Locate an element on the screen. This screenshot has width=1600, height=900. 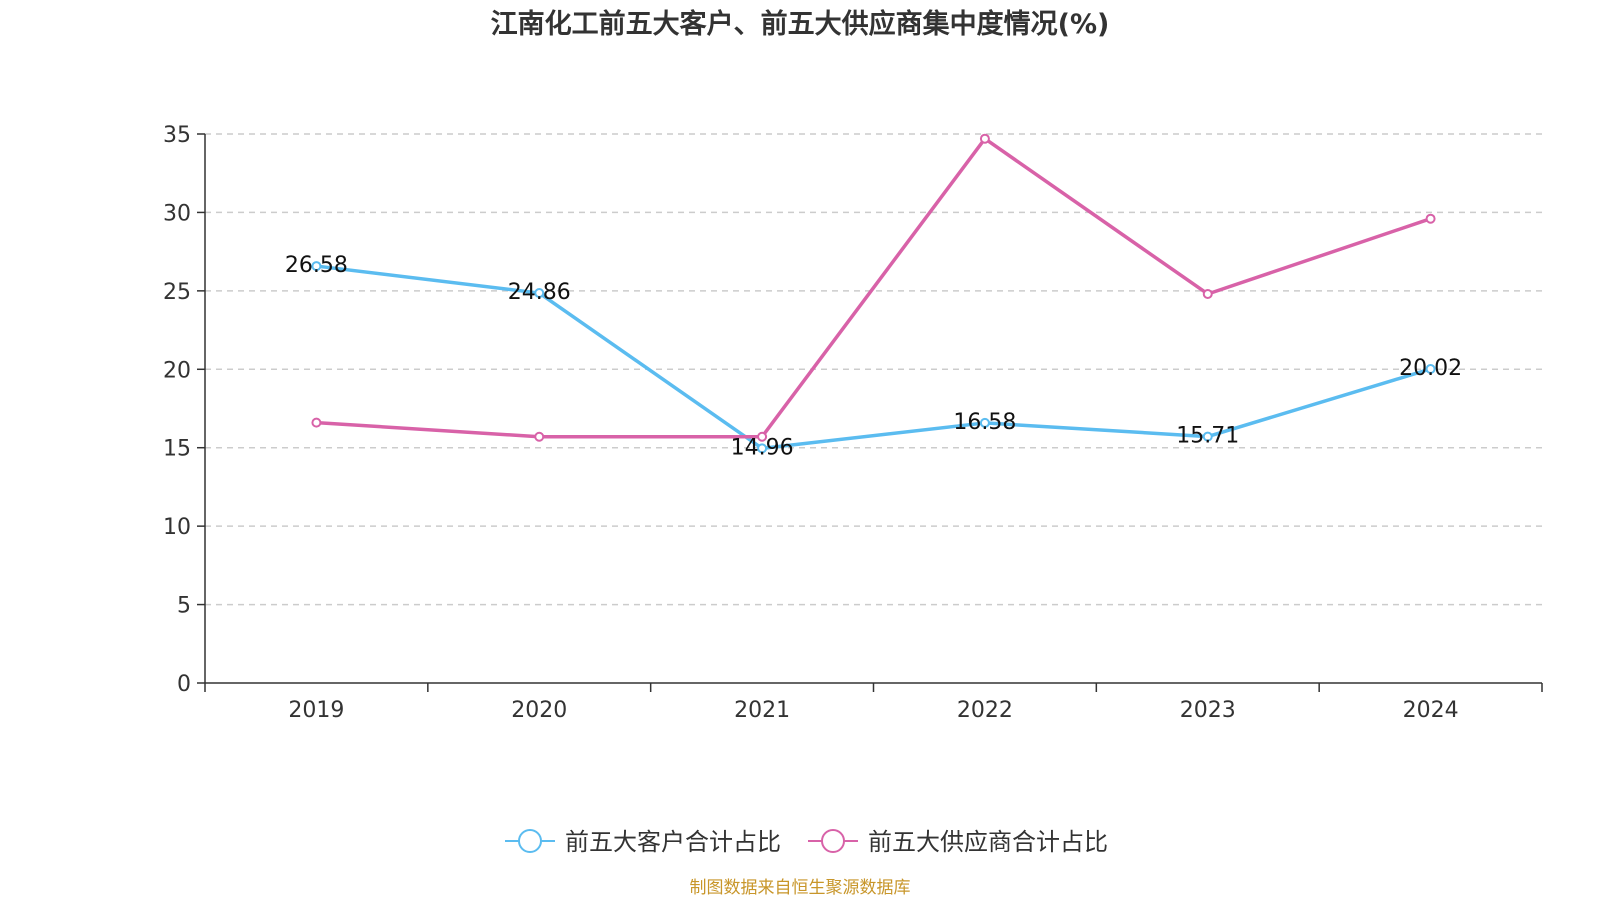
x-tick-label: 2020 is located at coordinates (539, 710).